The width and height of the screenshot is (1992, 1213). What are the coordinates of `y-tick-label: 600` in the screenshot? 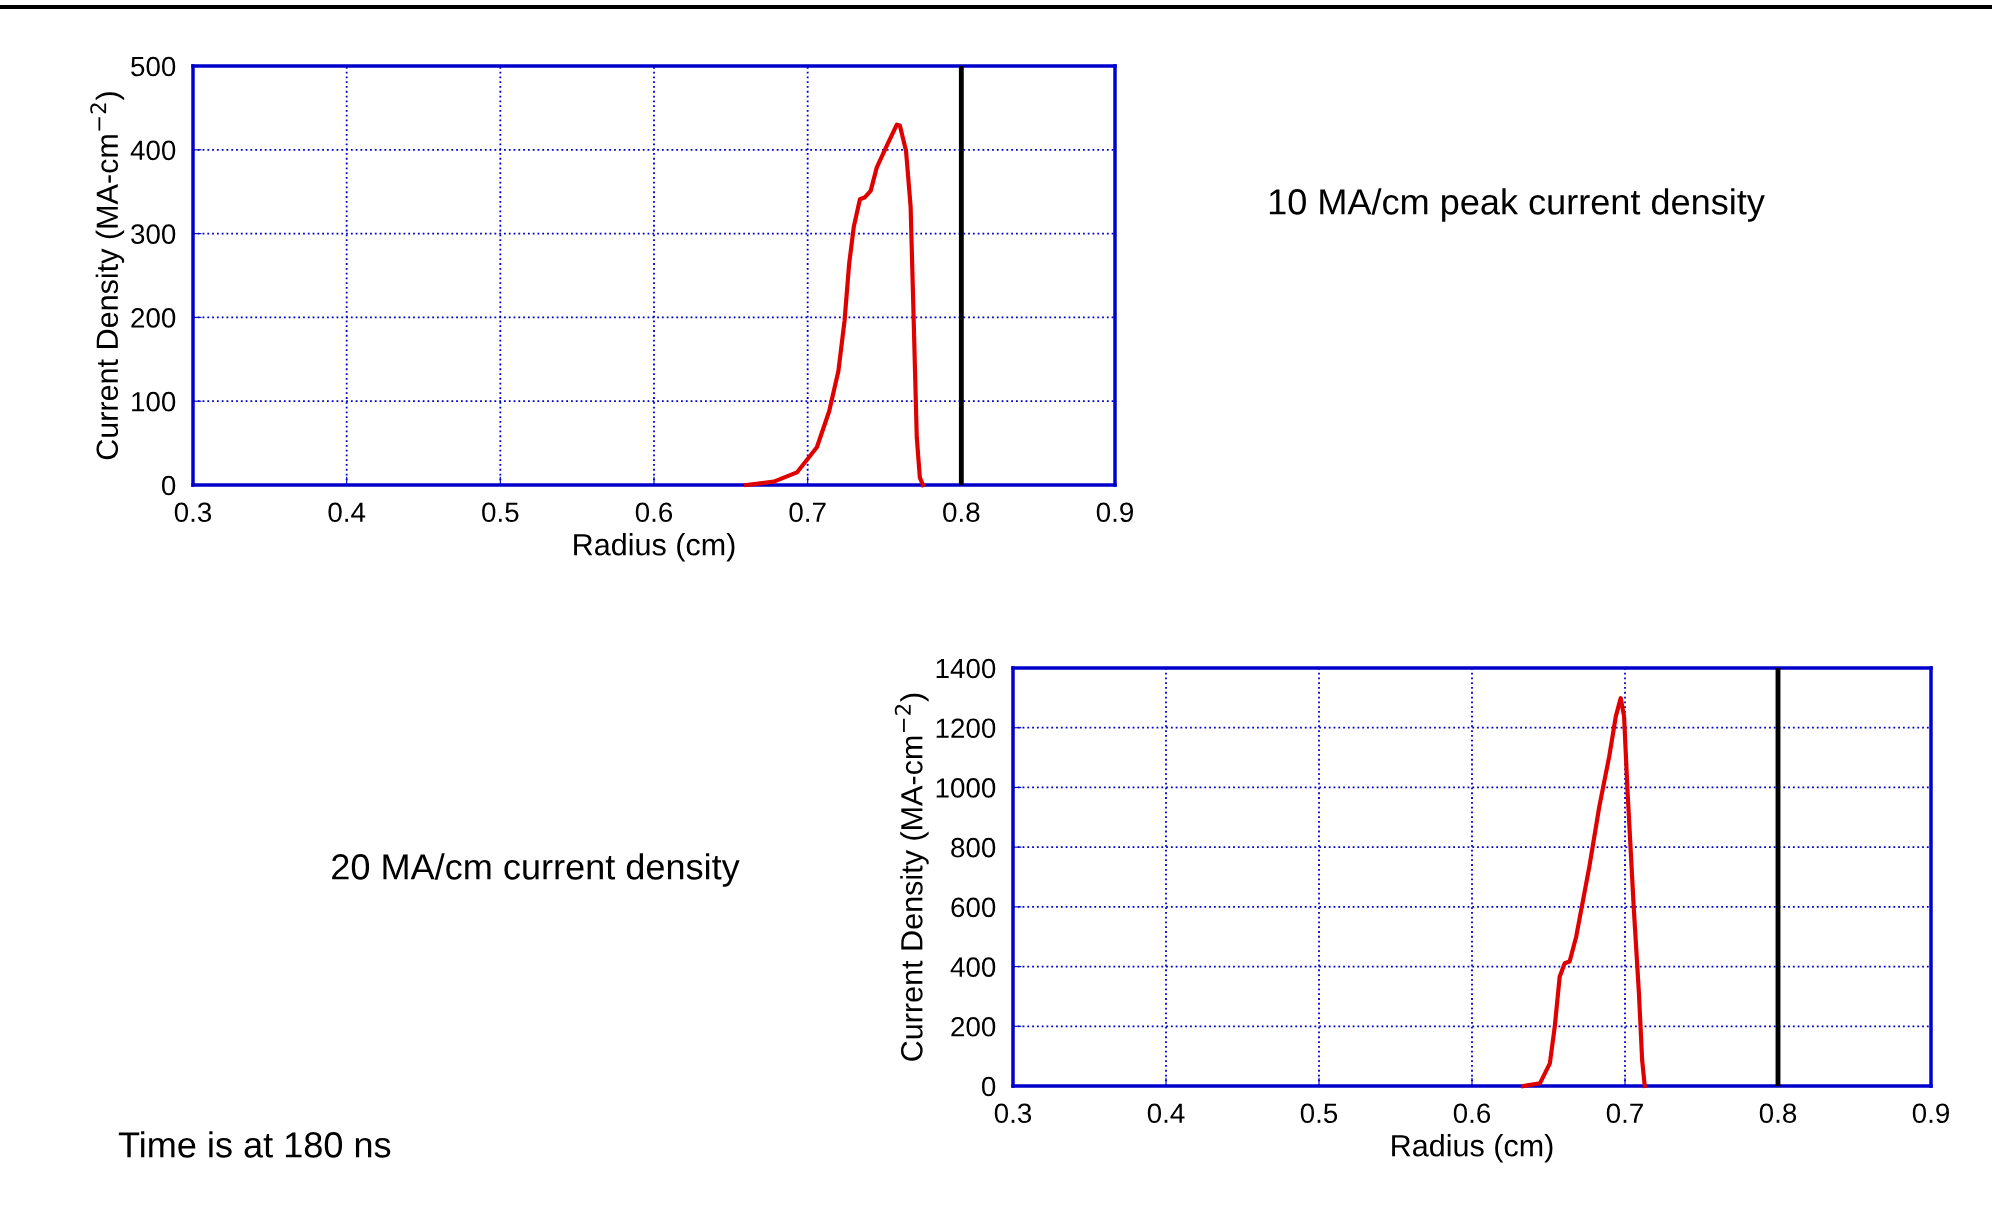 It's located at (973, 907).